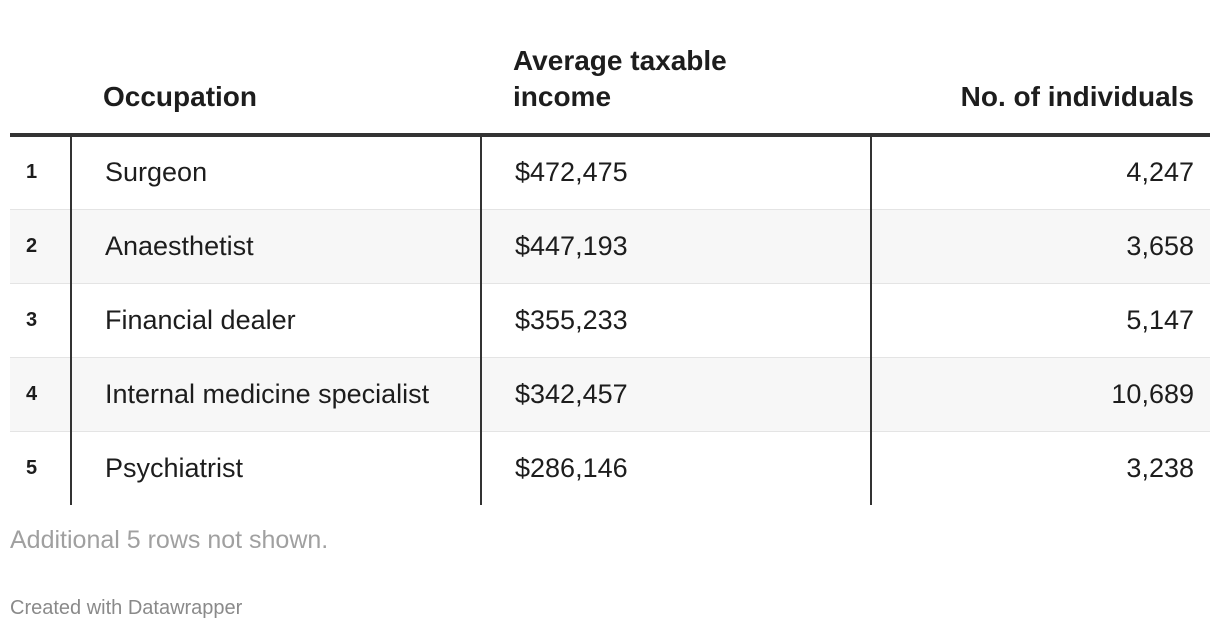 The image size is (1220, 632). Describe the element at coordinates (676, 245) in the screenshot. I see `row-income: $447,193` at that location.